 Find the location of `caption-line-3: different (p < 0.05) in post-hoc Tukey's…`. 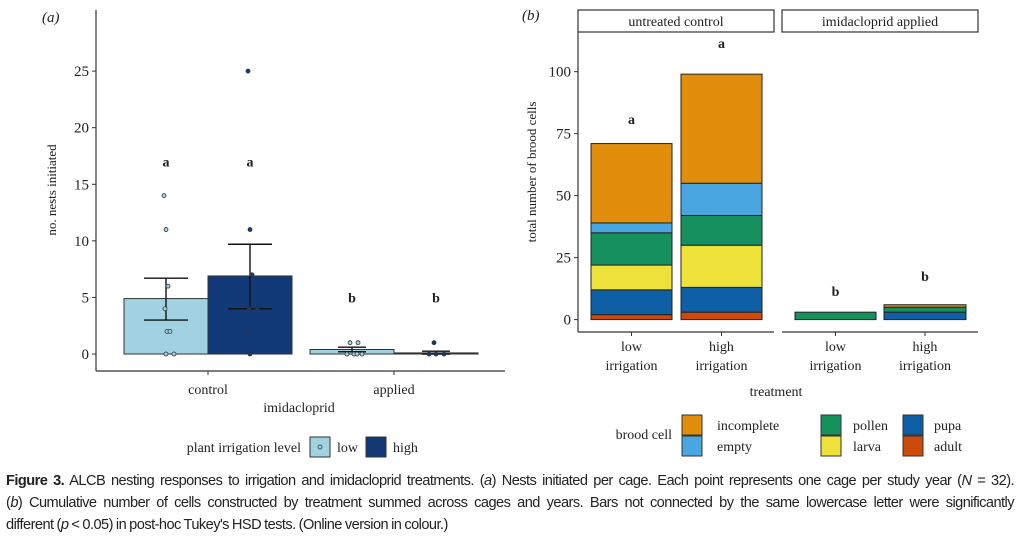

caption-line-3: different (p < 0.05) in post-hoc Tukey's… is located at coordinates (510, 525).